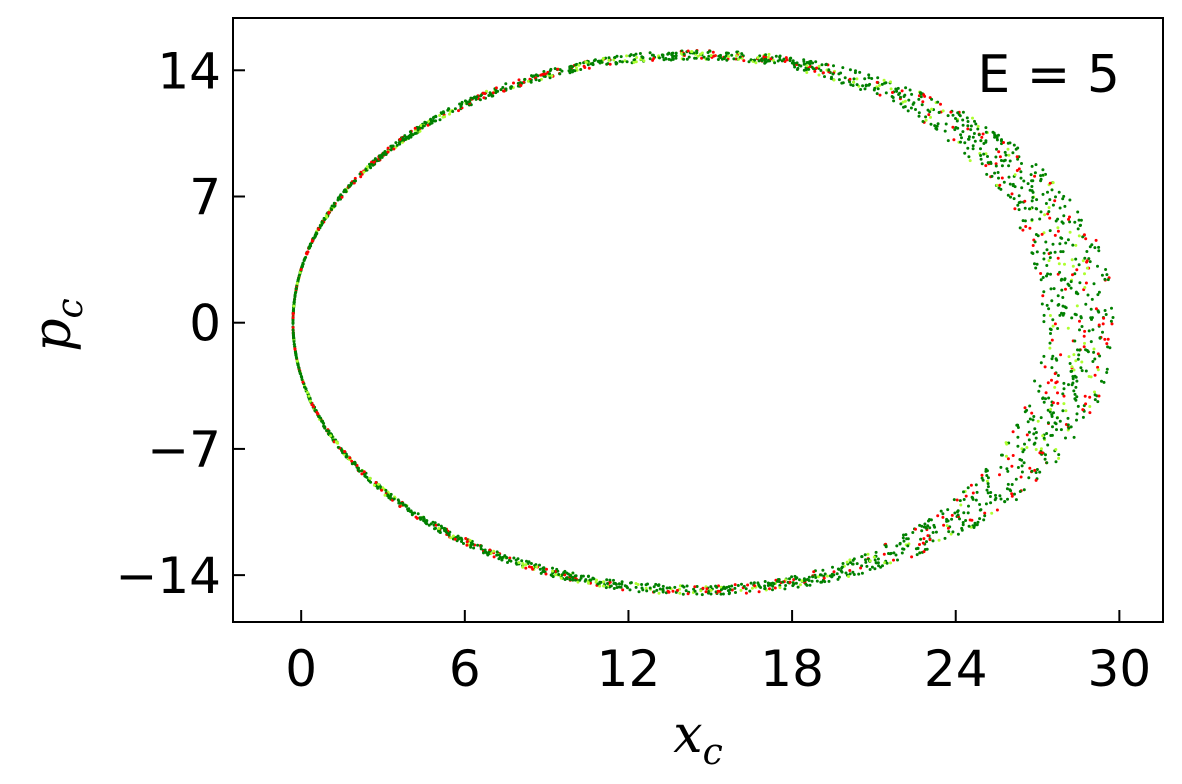  I want to click on annotation-energy: E = 5, so click(1048, 75).